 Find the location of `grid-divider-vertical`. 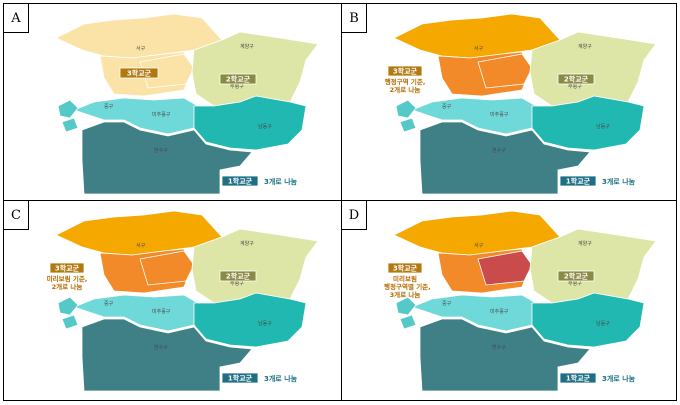

grid-divider-vertical is located at coordinates (341, 202).